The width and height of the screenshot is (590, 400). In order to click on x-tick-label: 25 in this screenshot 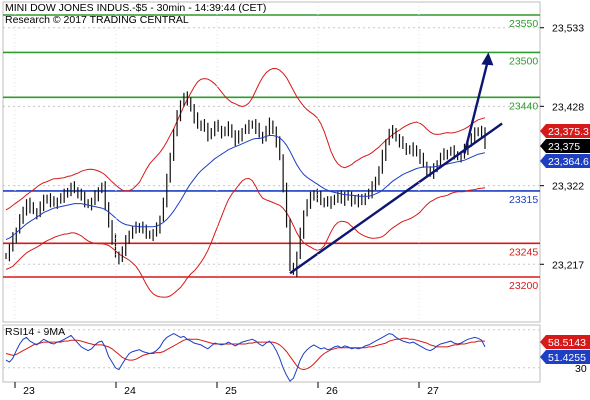, I will do `click(231, 391)`.